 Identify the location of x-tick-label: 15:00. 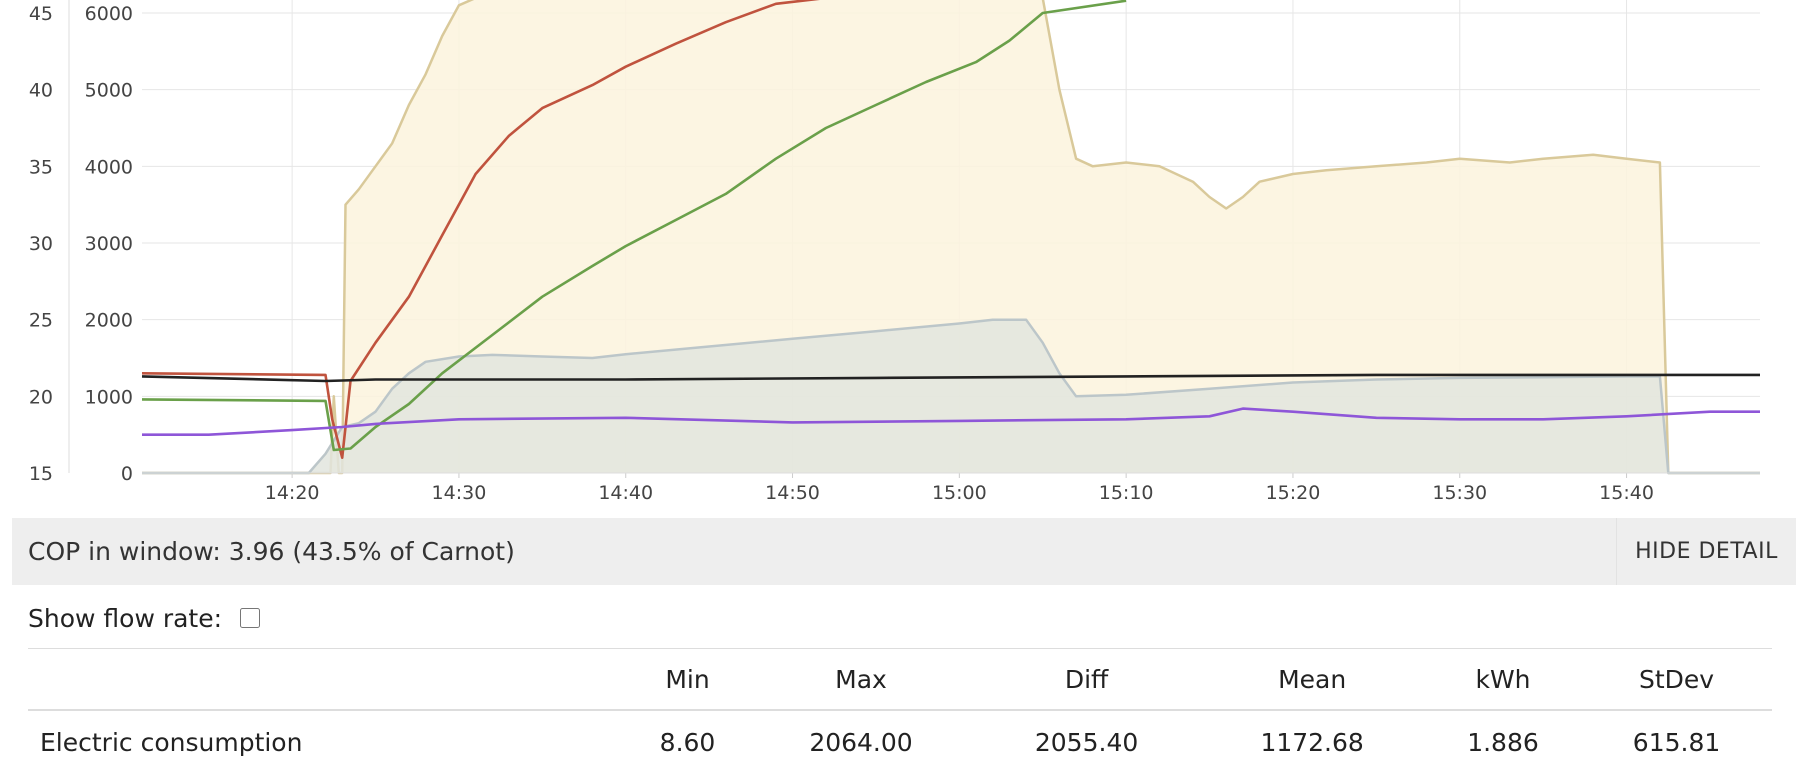
(959, 493).